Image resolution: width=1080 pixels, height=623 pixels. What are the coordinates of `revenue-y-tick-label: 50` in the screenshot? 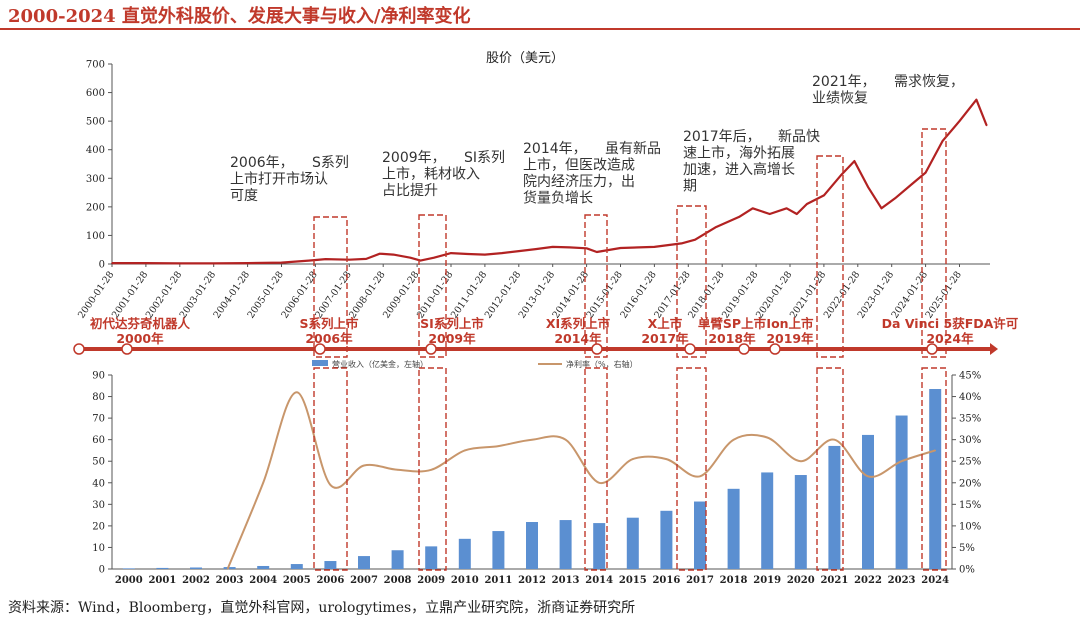 It's located at (98, 462).